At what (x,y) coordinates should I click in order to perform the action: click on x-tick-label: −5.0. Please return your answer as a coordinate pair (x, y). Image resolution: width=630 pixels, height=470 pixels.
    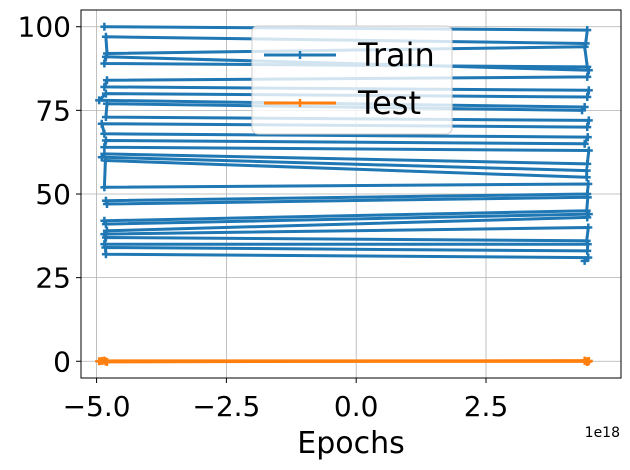
    Looking at the image, I should click on (97, 406).